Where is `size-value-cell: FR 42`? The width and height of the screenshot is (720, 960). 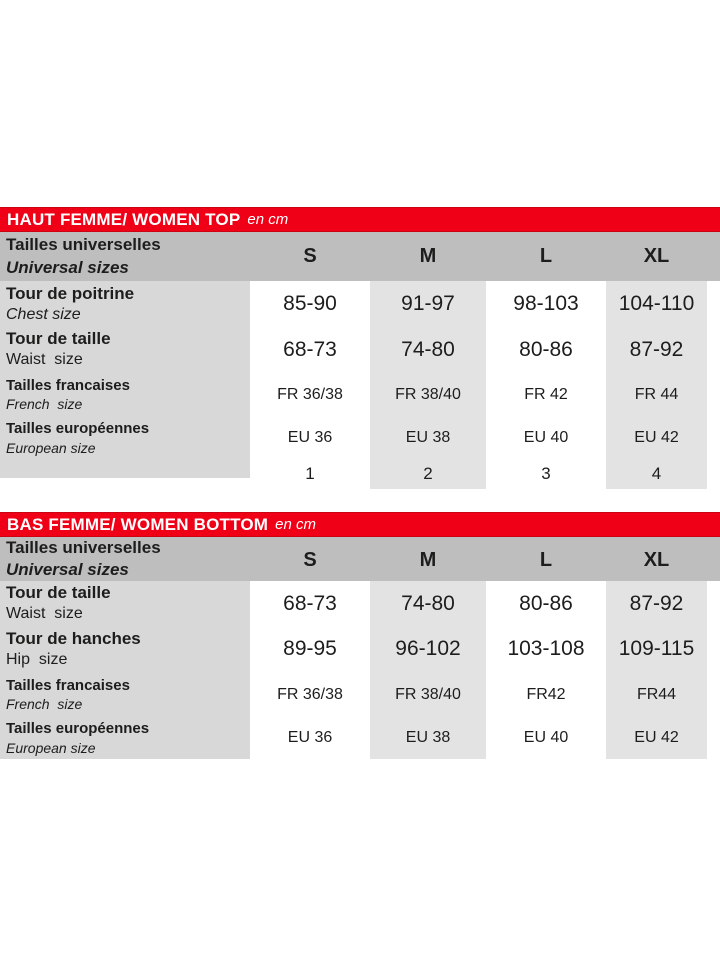
size-value-cell: FR 42 is located at coordinates (546, 394).